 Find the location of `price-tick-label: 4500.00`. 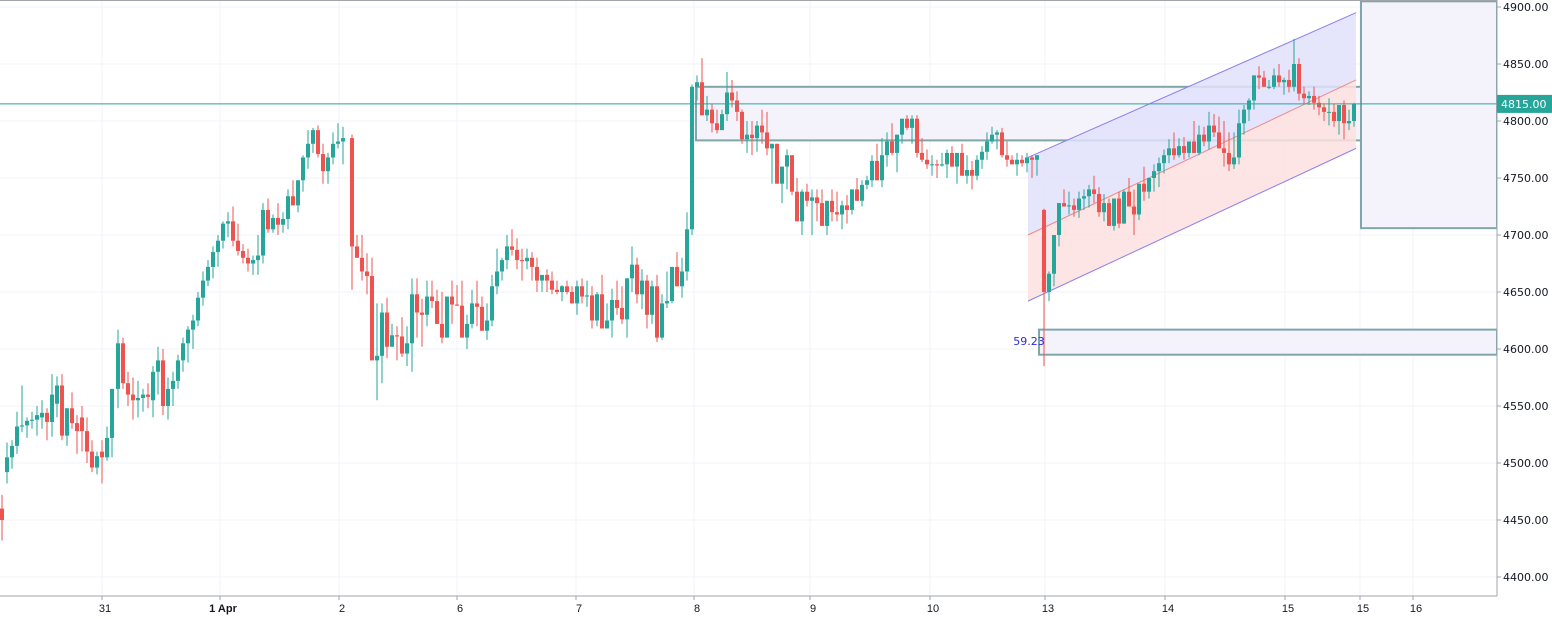

price-tick-label: 4500.00 is located at coordinates (1526, 463).